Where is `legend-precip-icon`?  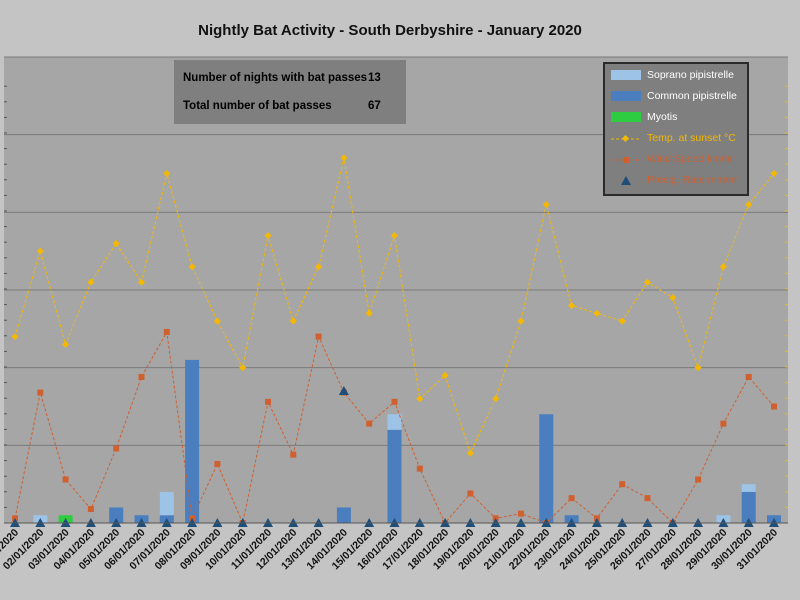
legend-precip-icon is located at coordinates (626, 181).